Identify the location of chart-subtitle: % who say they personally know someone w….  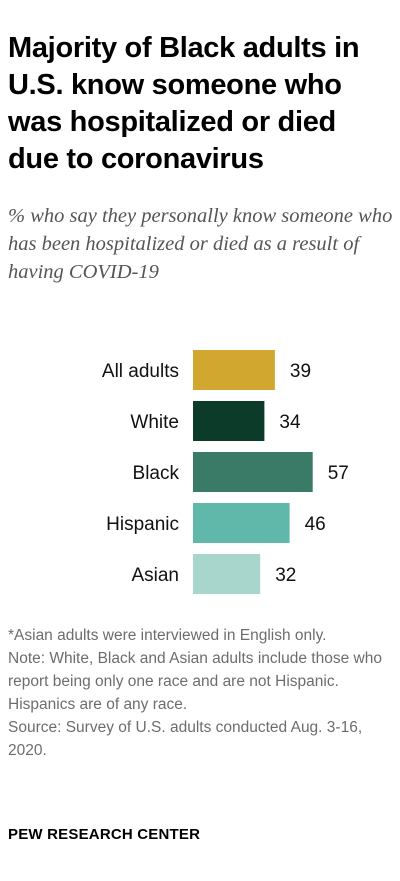
(200, 244).